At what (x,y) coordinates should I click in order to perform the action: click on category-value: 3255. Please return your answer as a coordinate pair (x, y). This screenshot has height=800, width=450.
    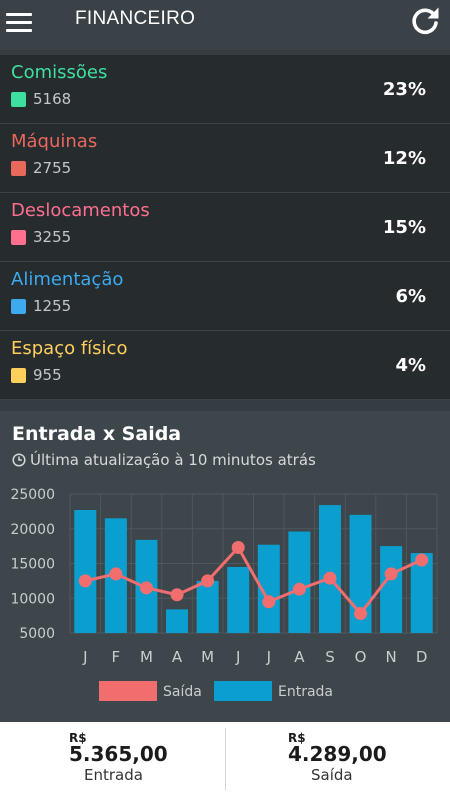
    Looking at the image, I should click on (52, 237).